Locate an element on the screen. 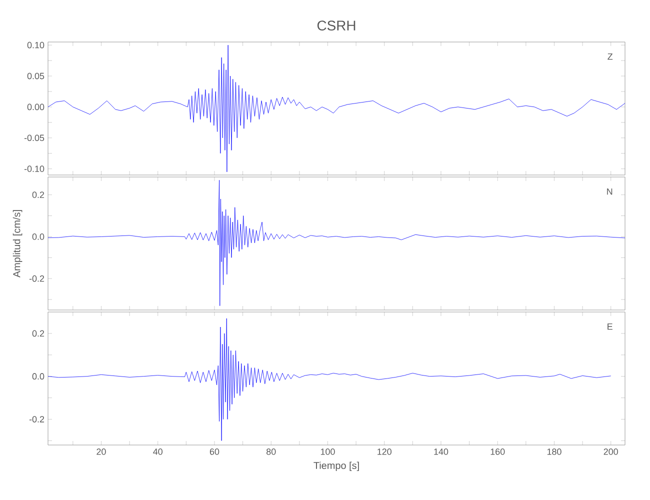 This screenshot has width=650, height=500. x-tick-label: 100 is located at coordinates (327, 451).